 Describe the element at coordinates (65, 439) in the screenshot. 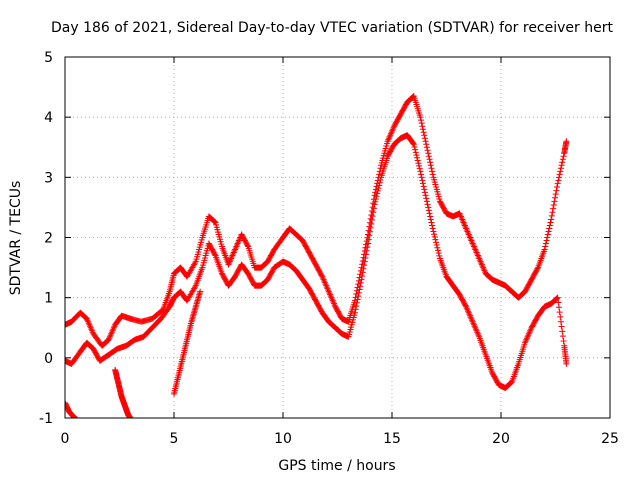

I see `x-tick-label: 0` at that location.